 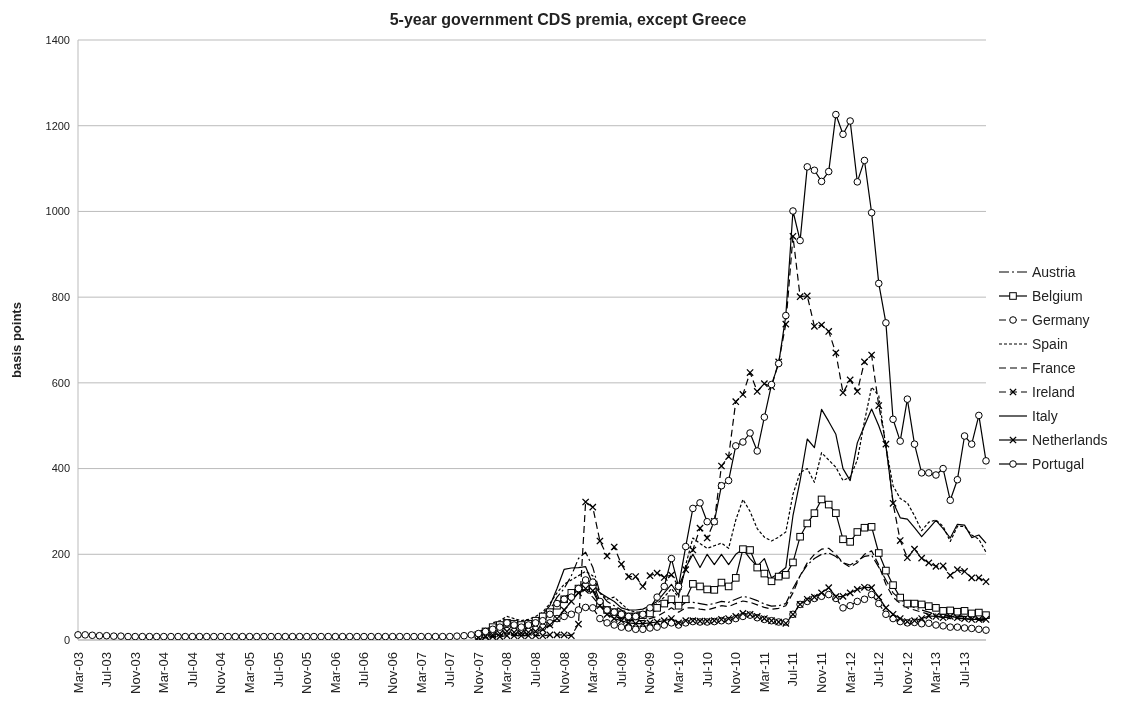 I want to click on x-tick-label: Nov-04, so click(x=221, y=673).